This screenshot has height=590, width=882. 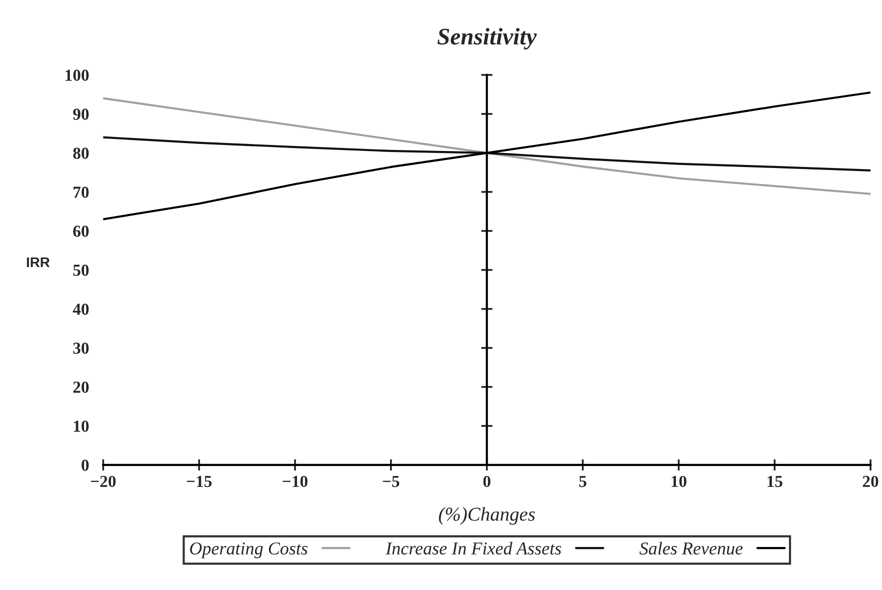 I want to click on chart-title: Sensitivity, so click(x=487, y=39).